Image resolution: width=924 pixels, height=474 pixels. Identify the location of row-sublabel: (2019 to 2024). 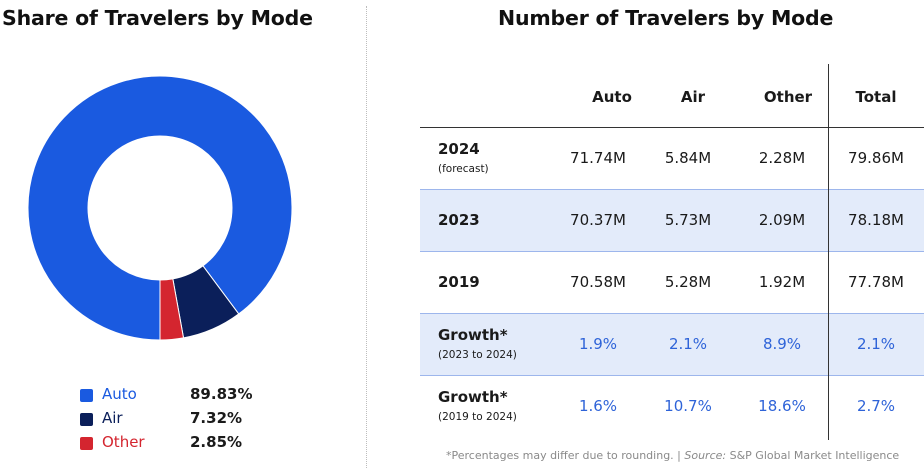
(477, 417).